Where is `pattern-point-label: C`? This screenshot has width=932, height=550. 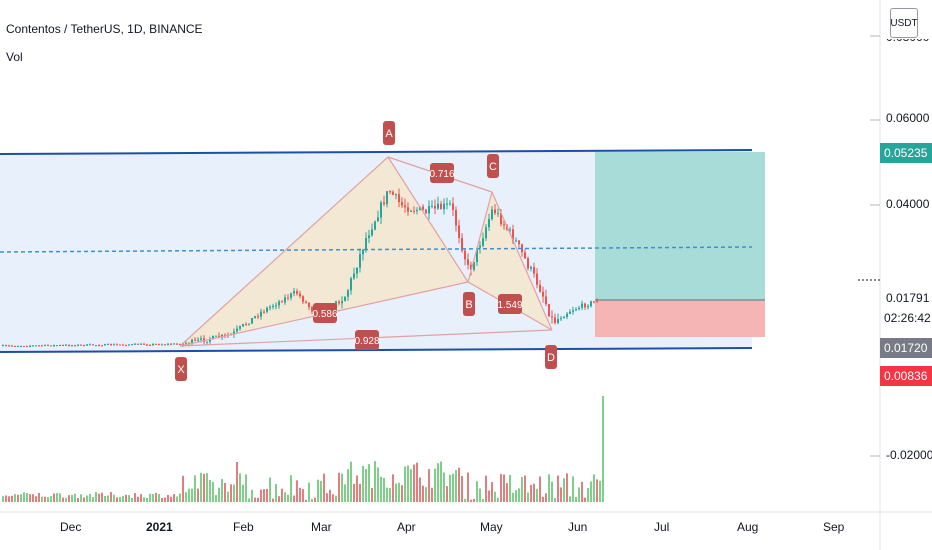
pattern-point-label: C is located at coordinates (493, 167).